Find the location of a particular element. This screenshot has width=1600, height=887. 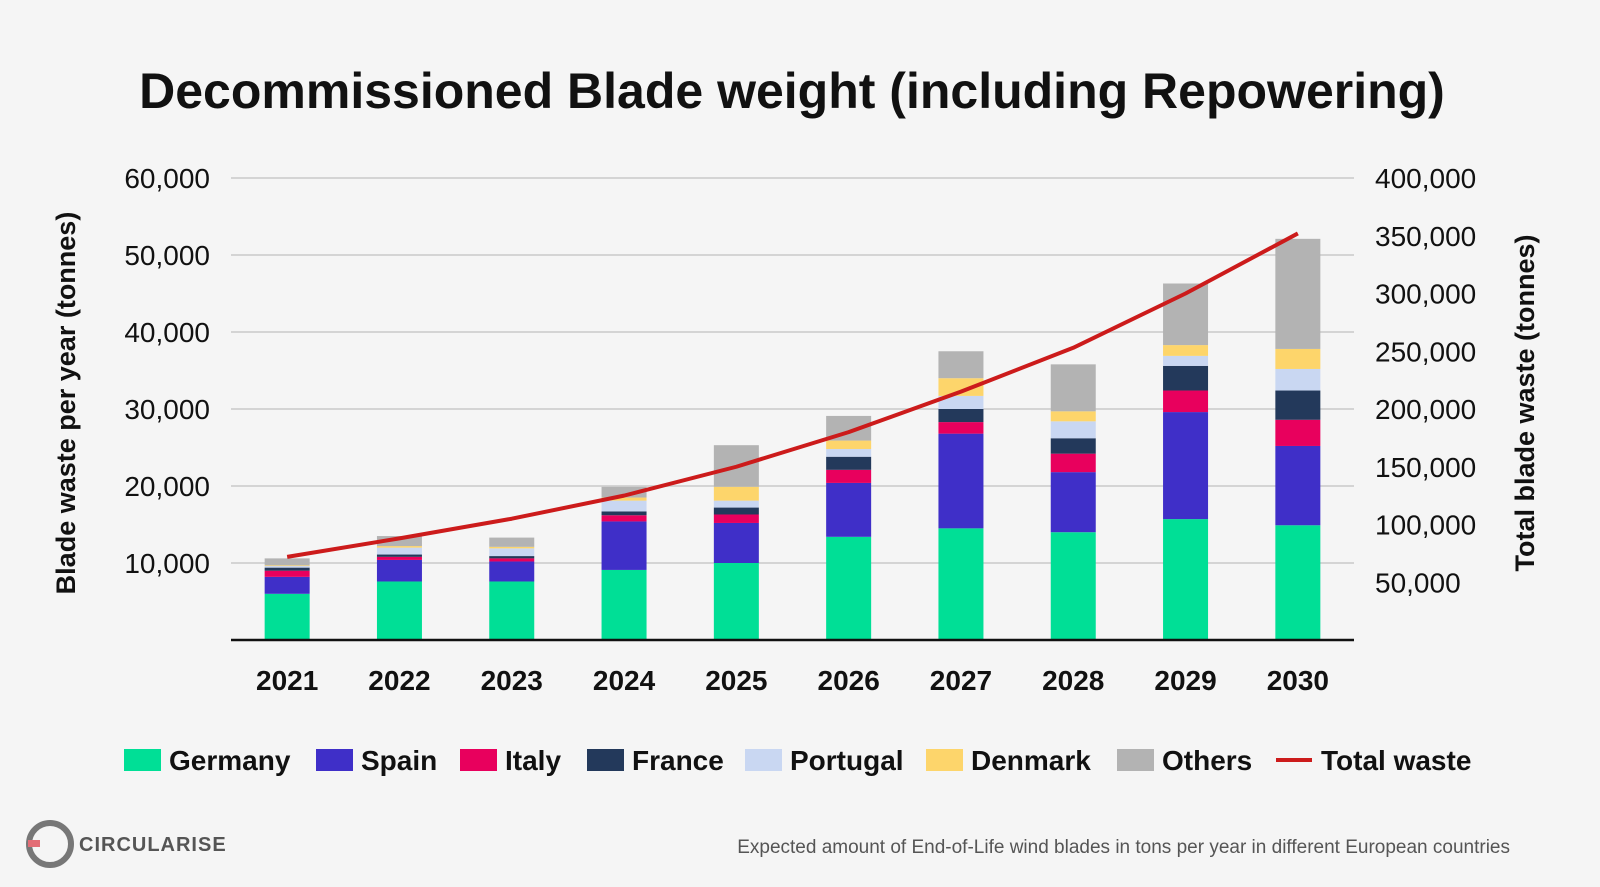

circularise-logo-accent is located at coordinates (34, 843).